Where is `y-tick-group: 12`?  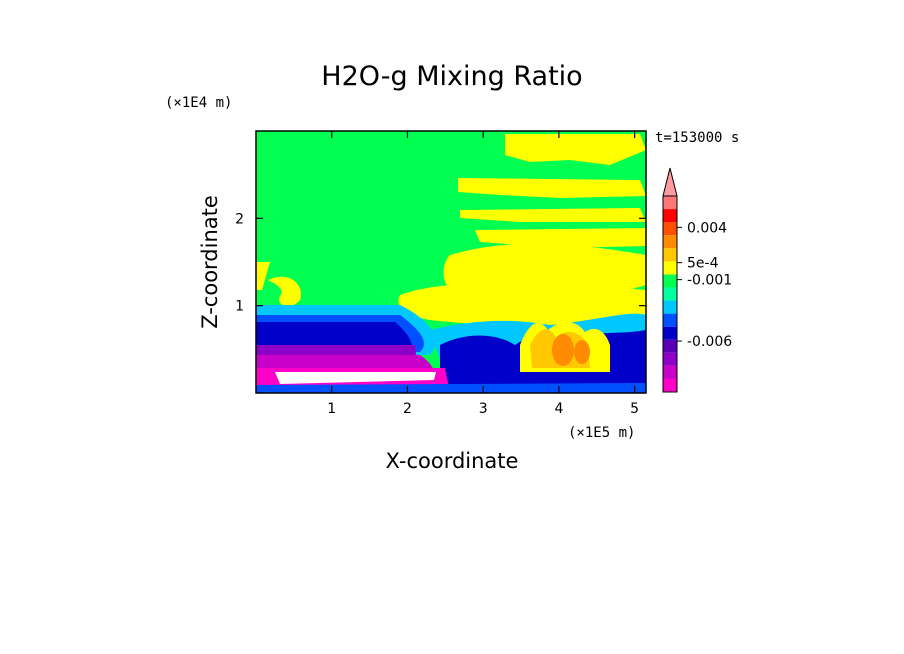
y-tick-group: 12 is located at coordinates (440, 263).